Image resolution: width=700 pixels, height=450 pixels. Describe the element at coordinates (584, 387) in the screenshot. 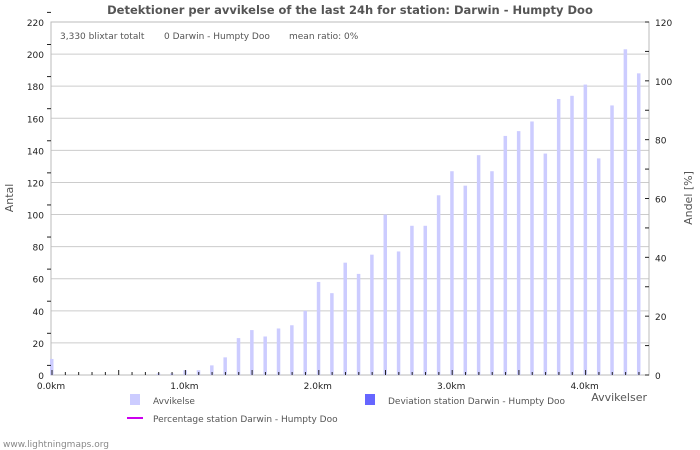

I see `x-tick-label: 4.0km` at that location.